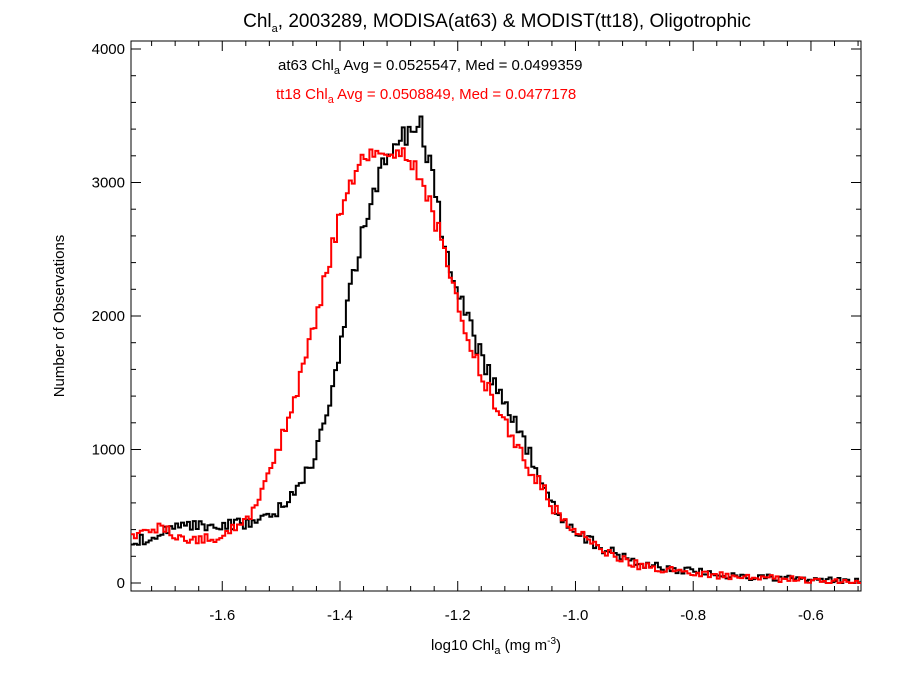  I want to click on x-tick-label: -0.8, so click(693, 615).